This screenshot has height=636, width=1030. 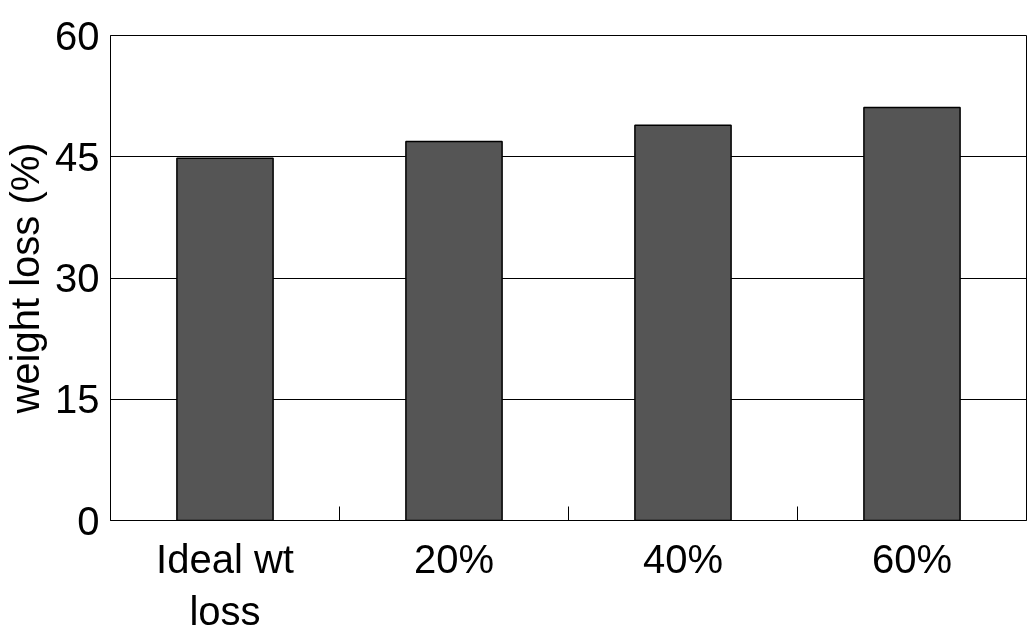 What do you see at coordinates (225, 585) in the screenshot?
I see `x-tick-label: Ideal wt loss` at bounding box center [225, 585].